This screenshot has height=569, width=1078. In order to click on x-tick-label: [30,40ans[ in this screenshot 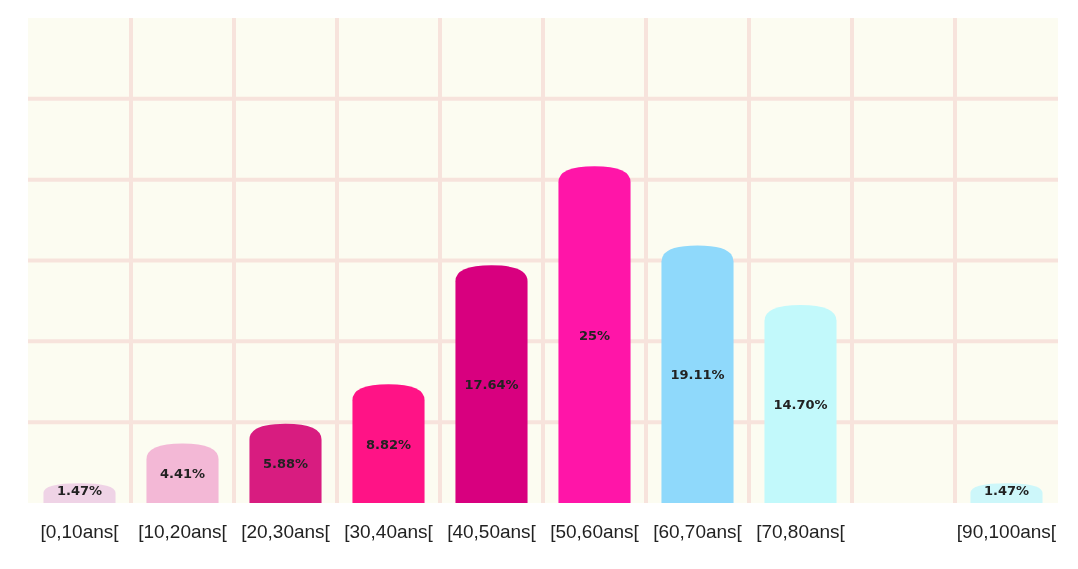, I will do `click(389, 531)`.